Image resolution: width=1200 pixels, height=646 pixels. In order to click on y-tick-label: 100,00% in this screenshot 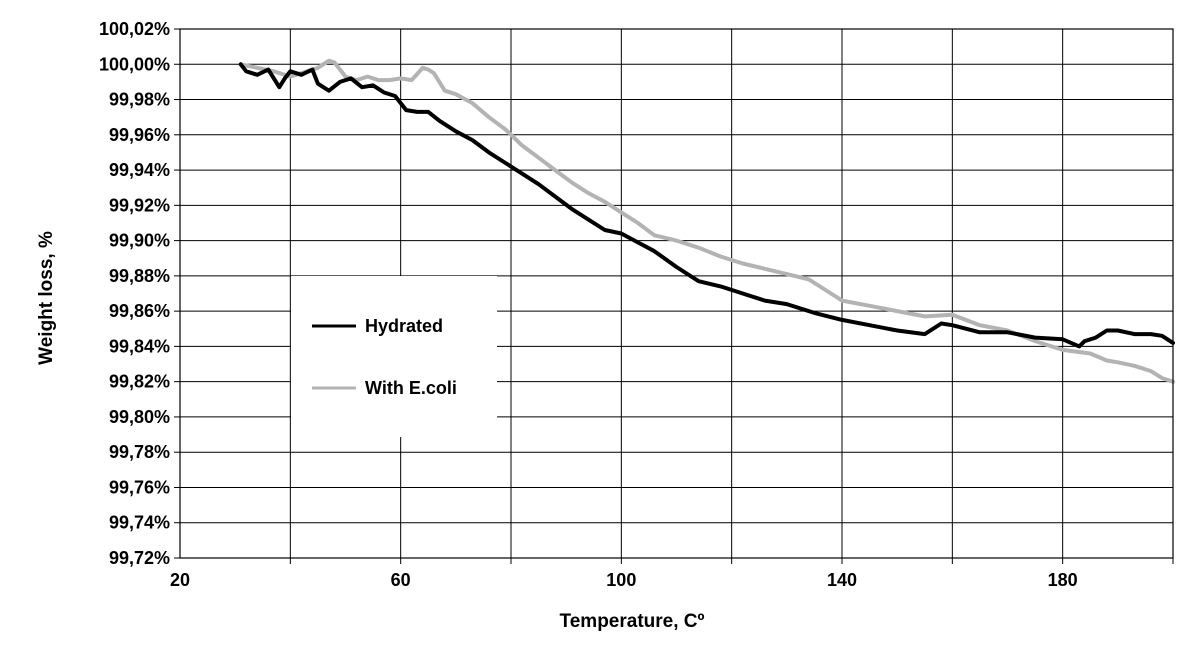, I will do `click(134, 64)`.